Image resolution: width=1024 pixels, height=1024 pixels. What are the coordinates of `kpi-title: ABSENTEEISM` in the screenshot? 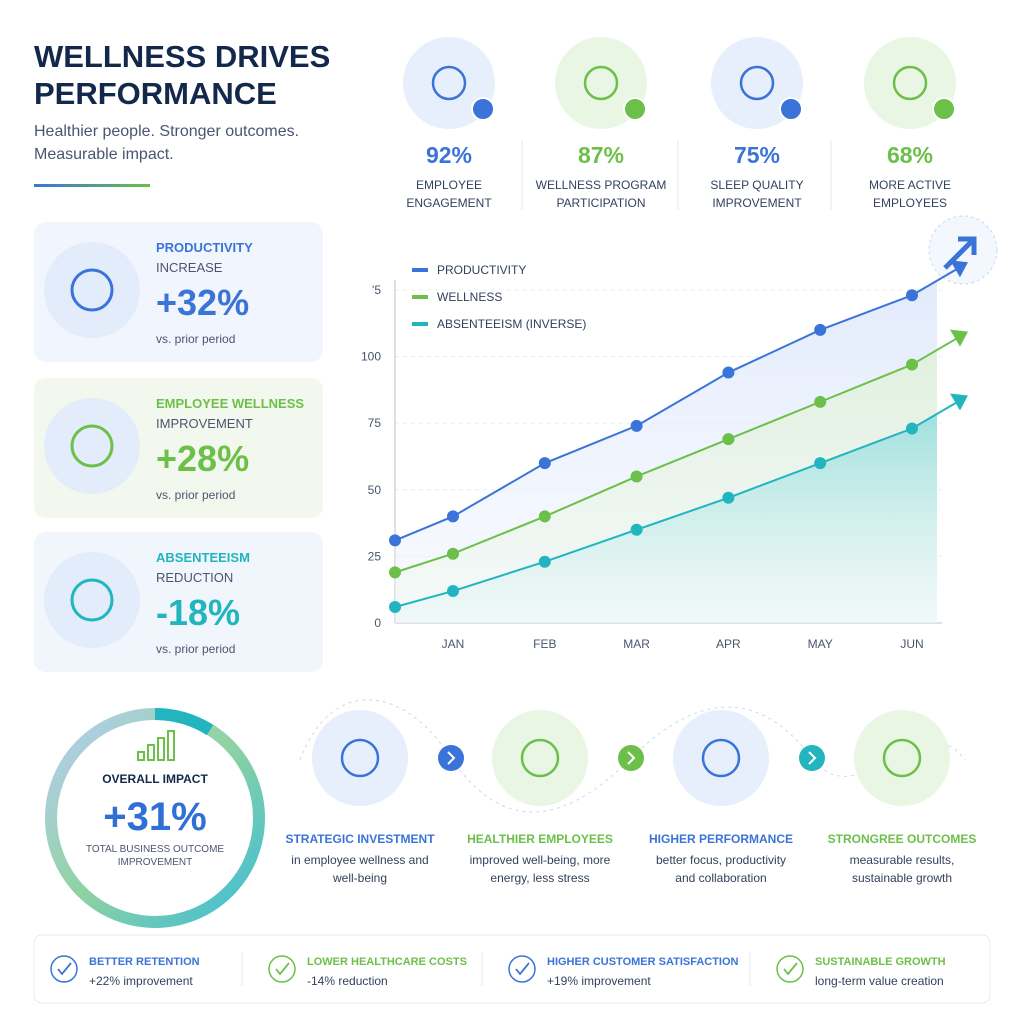 It's located at (203, 557).